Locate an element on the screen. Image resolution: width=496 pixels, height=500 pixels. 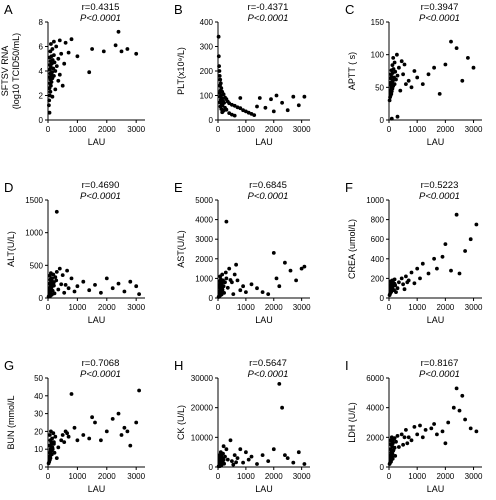
stat-r-value: r=0.8167 is located at coordinates (440, 363).